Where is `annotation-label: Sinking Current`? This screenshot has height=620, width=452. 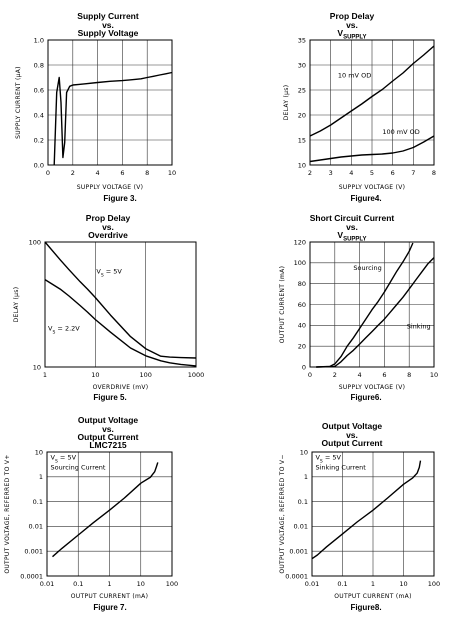
annotation-label: Sinking Current is located at coordinates (340, 467).